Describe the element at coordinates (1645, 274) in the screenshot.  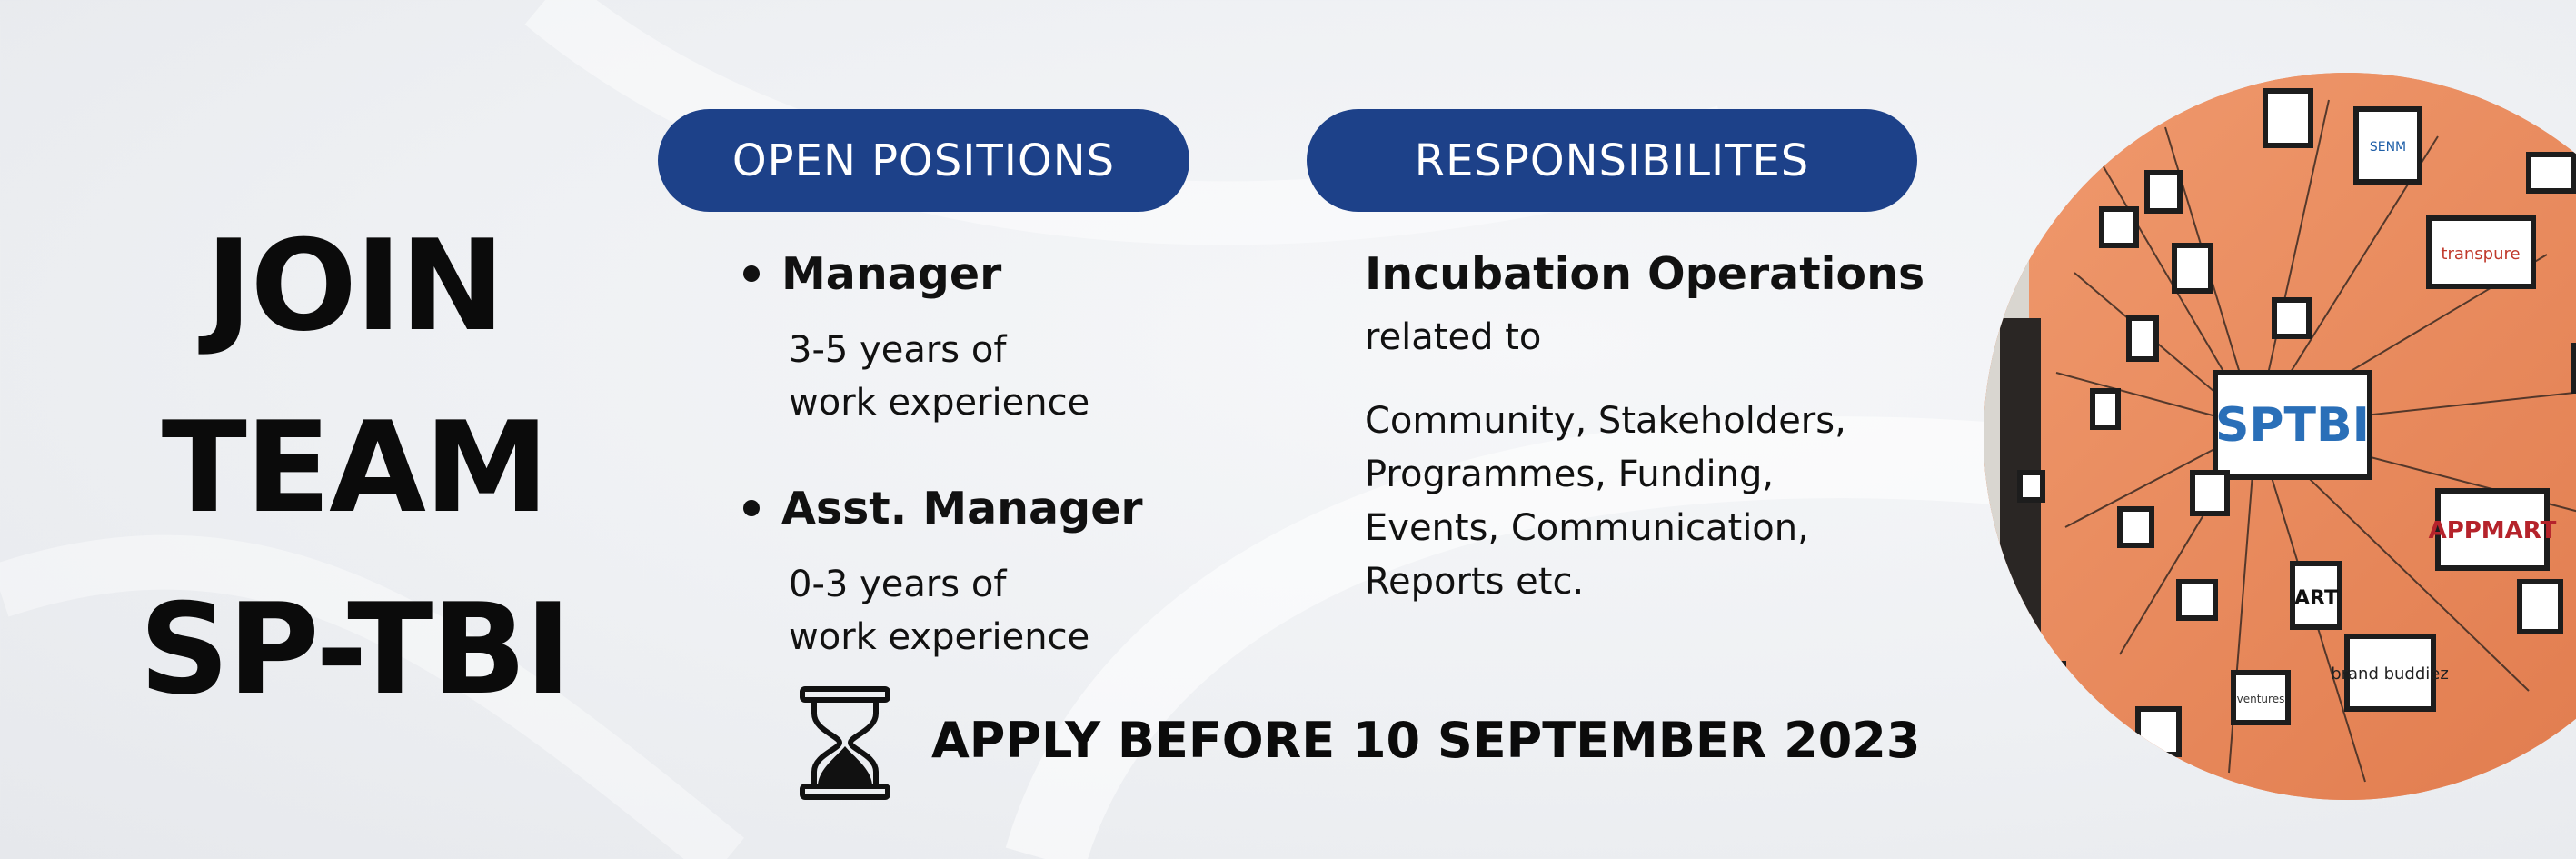
I see `responsibilities-heading: Incubation Operations` at that location.